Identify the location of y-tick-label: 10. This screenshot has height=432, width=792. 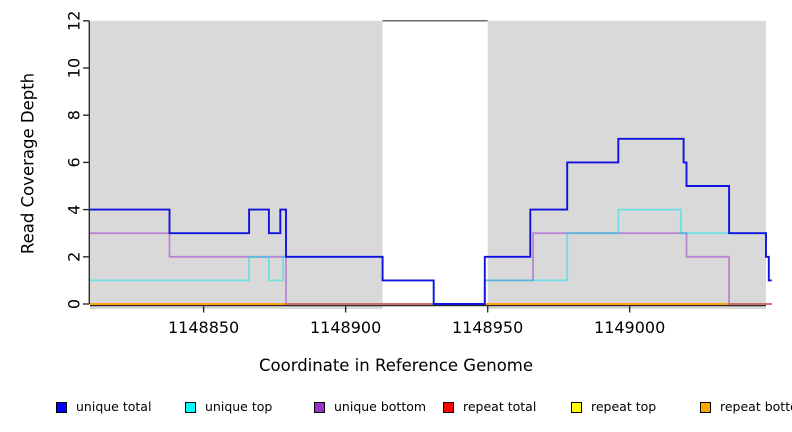
(74, 68).